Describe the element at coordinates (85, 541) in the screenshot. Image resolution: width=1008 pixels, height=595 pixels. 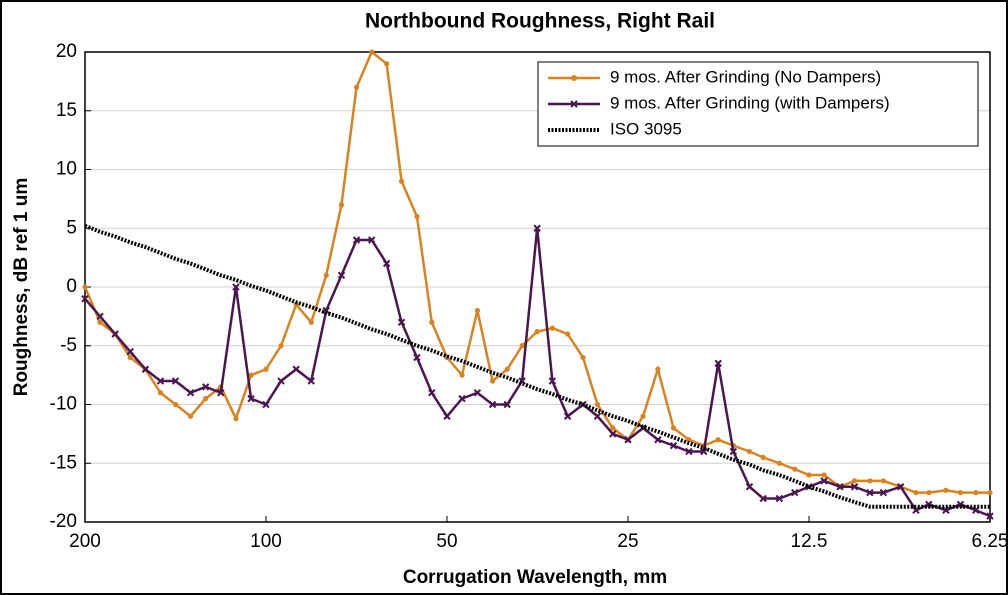
I see `x-tick-label: 200` at that location.